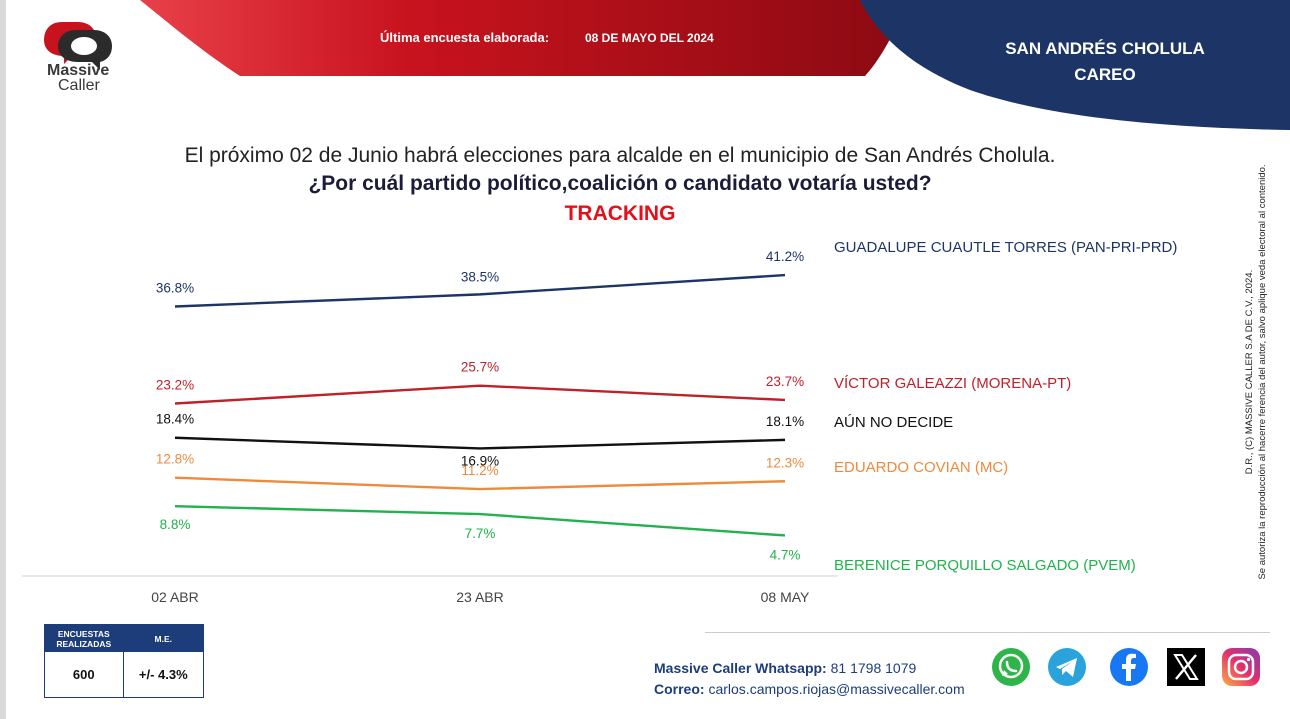 The height and width of the screenshot is (719, 1290). What do you see at coordinates (1105, 48) in the screenshot?
I see `place-line-1: SAN ANDRÉS CHOLULA` at bounding box center [1105, 48].